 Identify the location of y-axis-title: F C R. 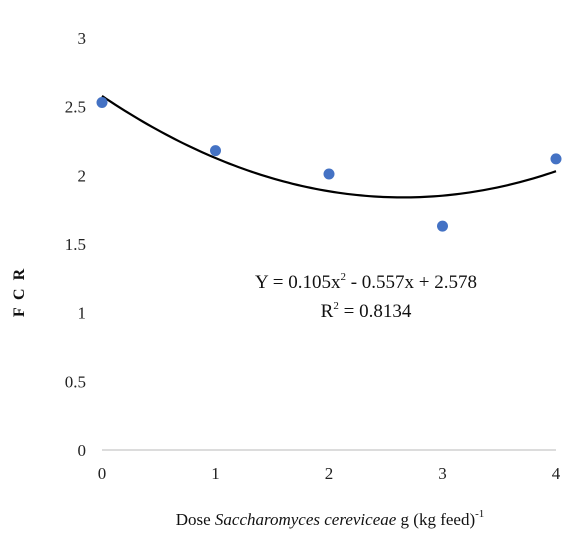
(19, 292).